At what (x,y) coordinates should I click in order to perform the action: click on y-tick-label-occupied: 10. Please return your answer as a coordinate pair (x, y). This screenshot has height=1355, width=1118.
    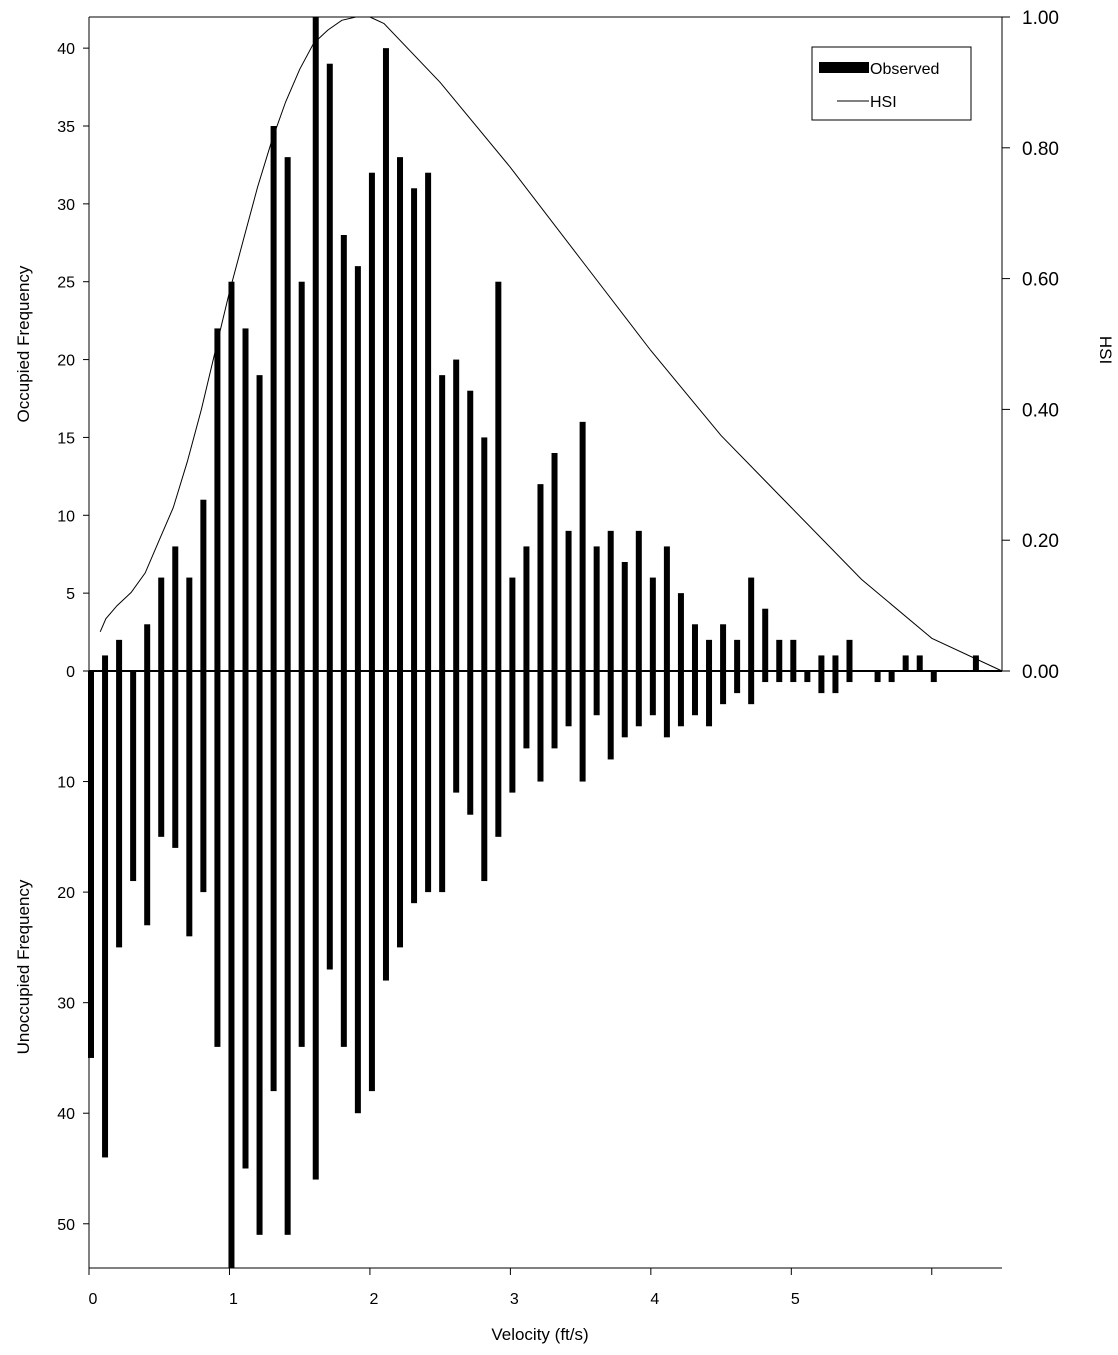
    Looking at the image, I should click on (66, 516).